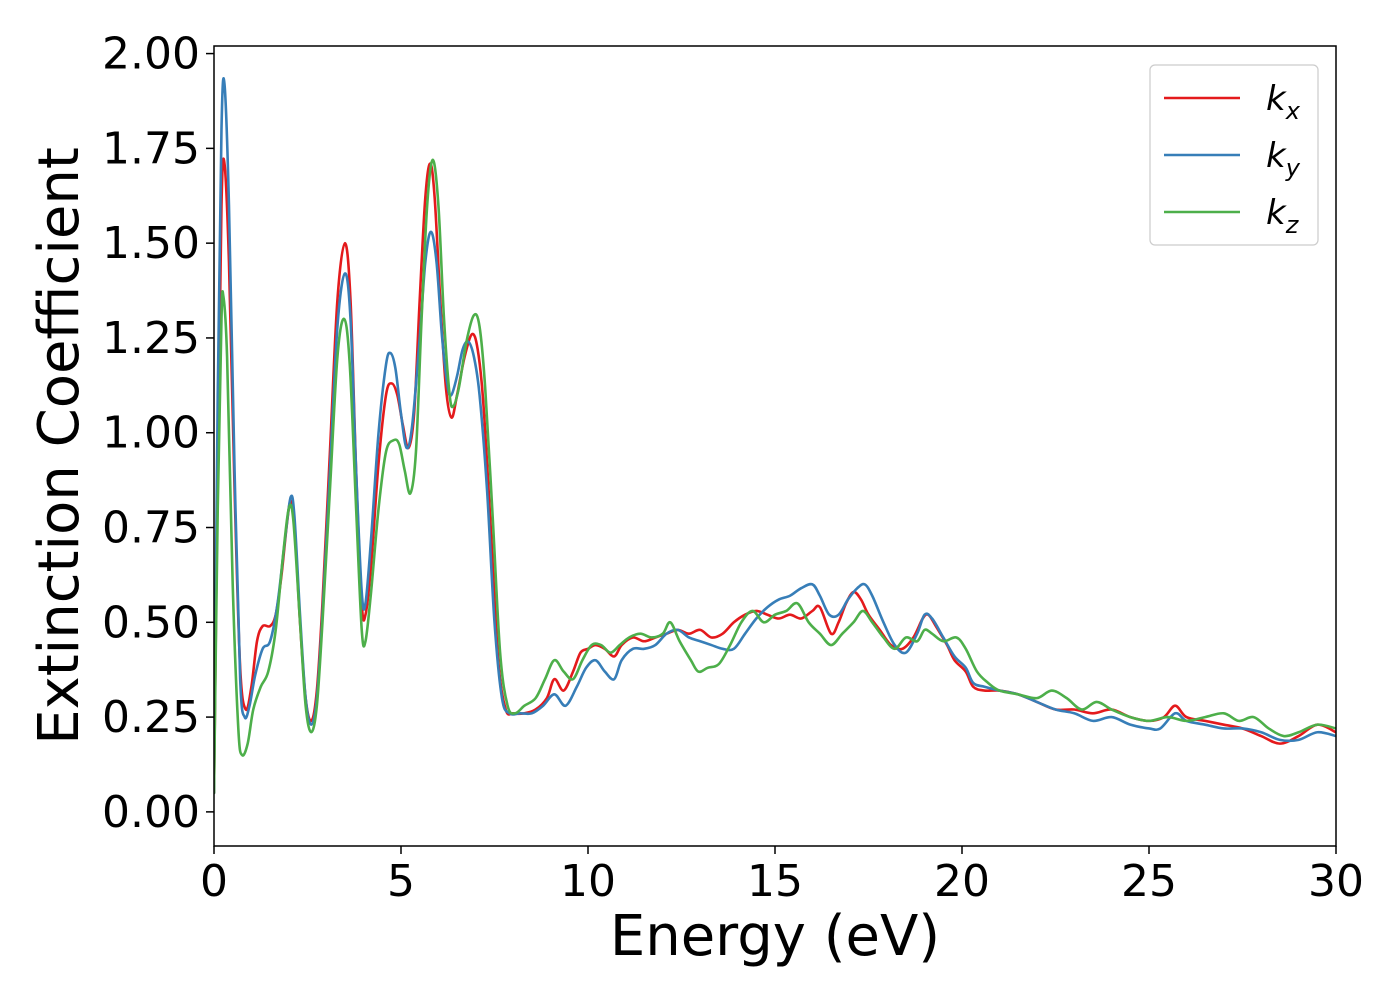 This screenshot has width=1400, height=1000. I want to click on x-tick-label: 0, so click(214, 881).